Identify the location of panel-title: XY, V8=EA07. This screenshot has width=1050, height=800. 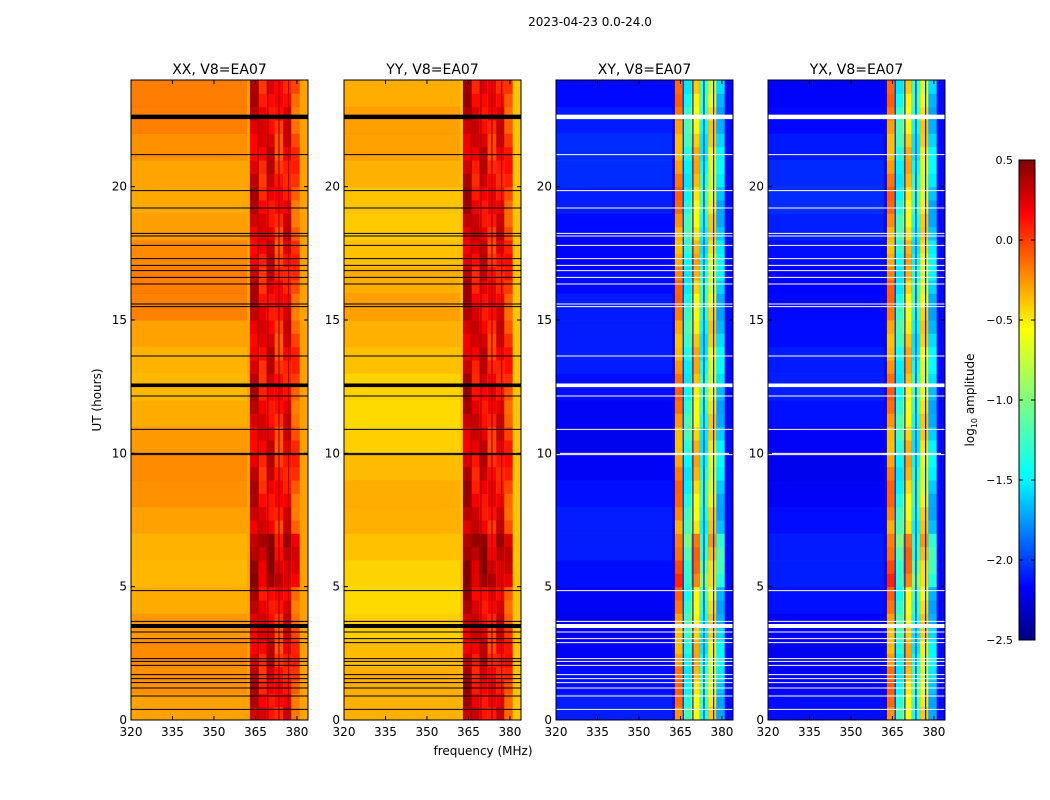
(645, 70).